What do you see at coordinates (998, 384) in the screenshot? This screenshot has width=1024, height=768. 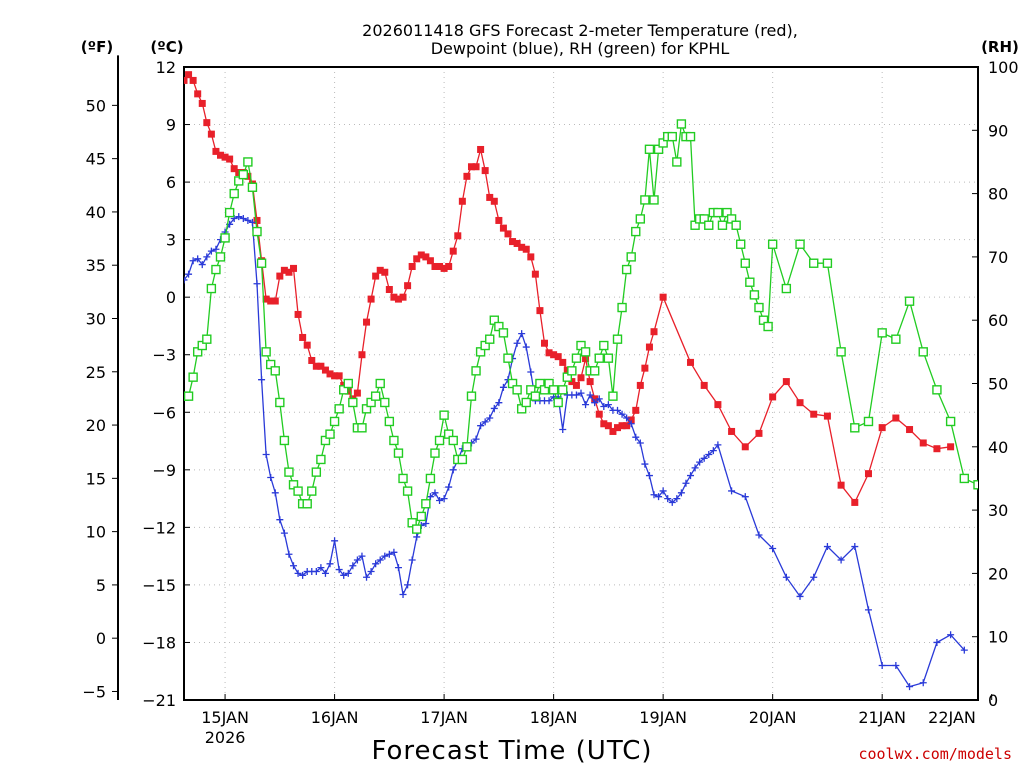 I see `rh-axis-tick-label: 50` at bounding box center [998, 384].